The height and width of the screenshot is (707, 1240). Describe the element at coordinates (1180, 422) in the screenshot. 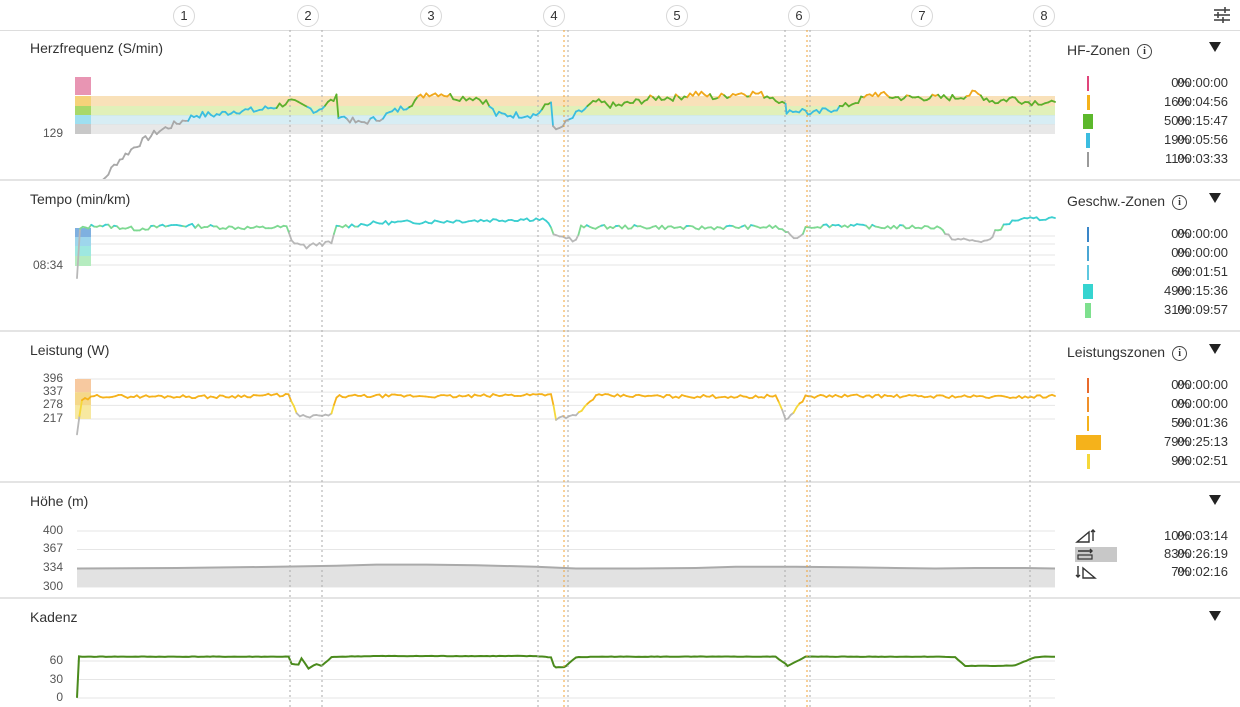

I see `zone-percent: 5%` at that location.